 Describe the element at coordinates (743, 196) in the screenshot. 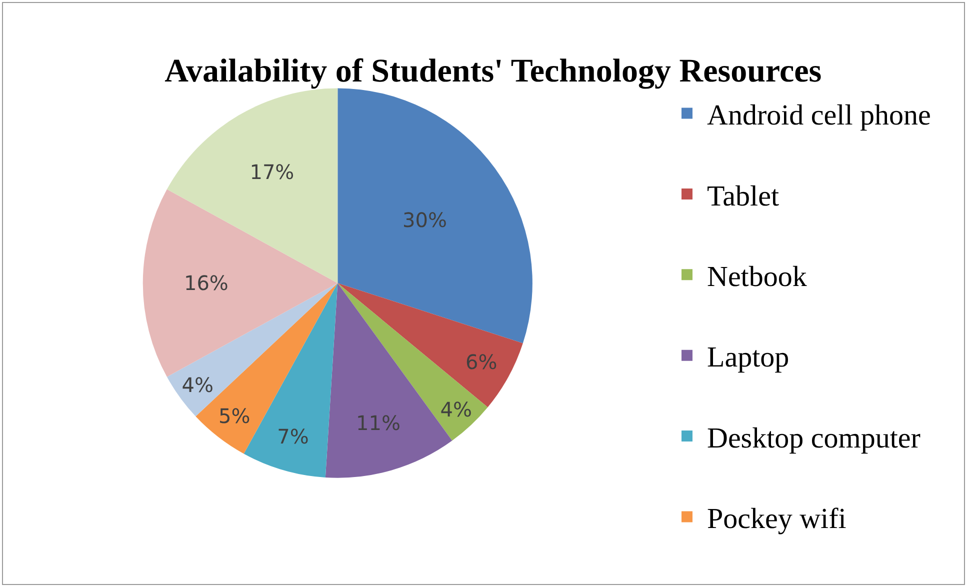

I see `legend-label: Tablet` at that location.